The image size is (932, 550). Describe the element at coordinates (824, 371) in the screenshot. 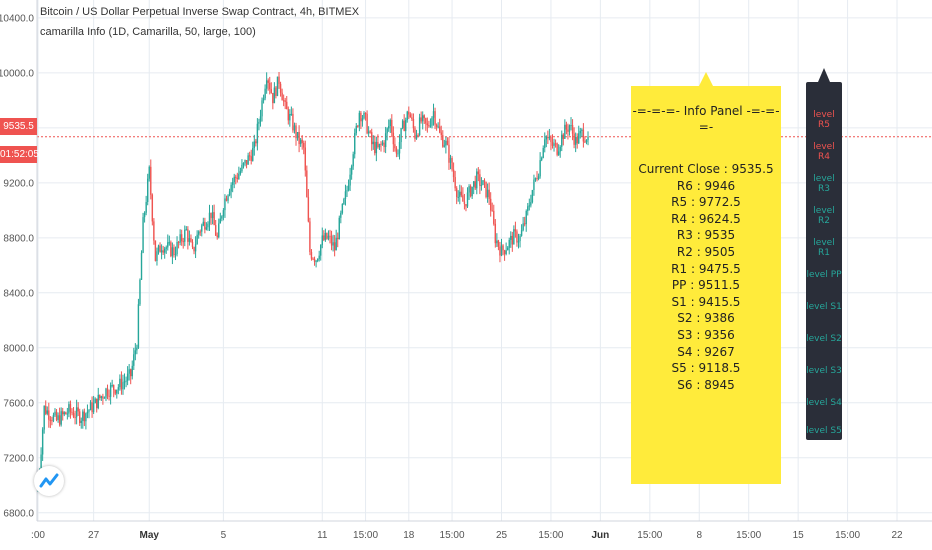

I see `level-label: level S3` at that location.